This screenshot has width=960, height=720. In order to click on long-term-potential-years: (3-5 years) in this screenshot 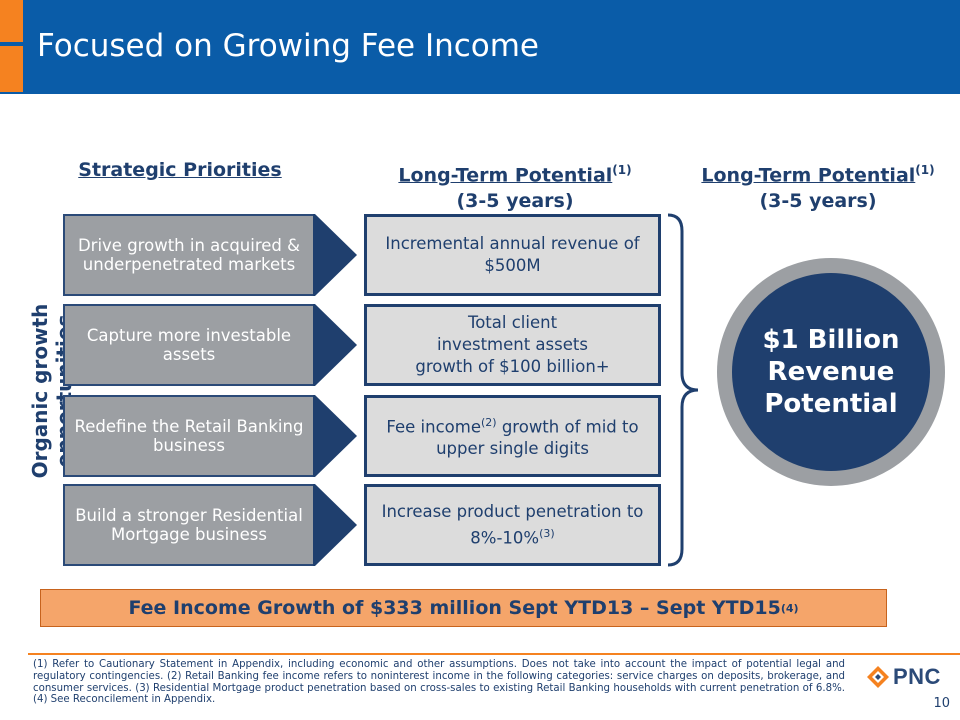, I will do `click(515, 201)`.